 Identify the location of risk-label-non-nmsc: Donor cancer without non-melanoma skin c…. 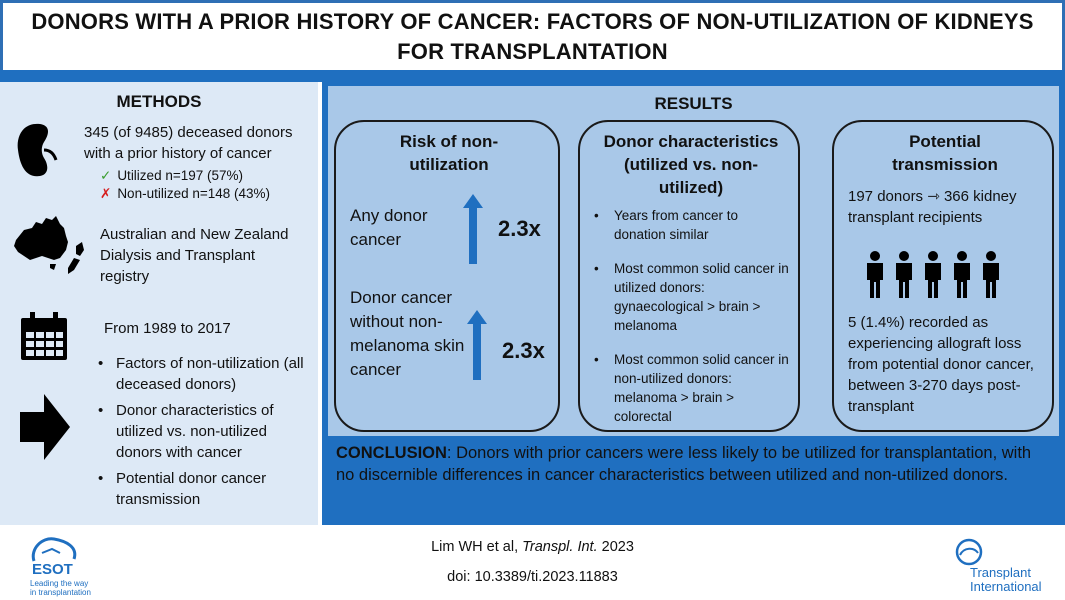
(407, 333).